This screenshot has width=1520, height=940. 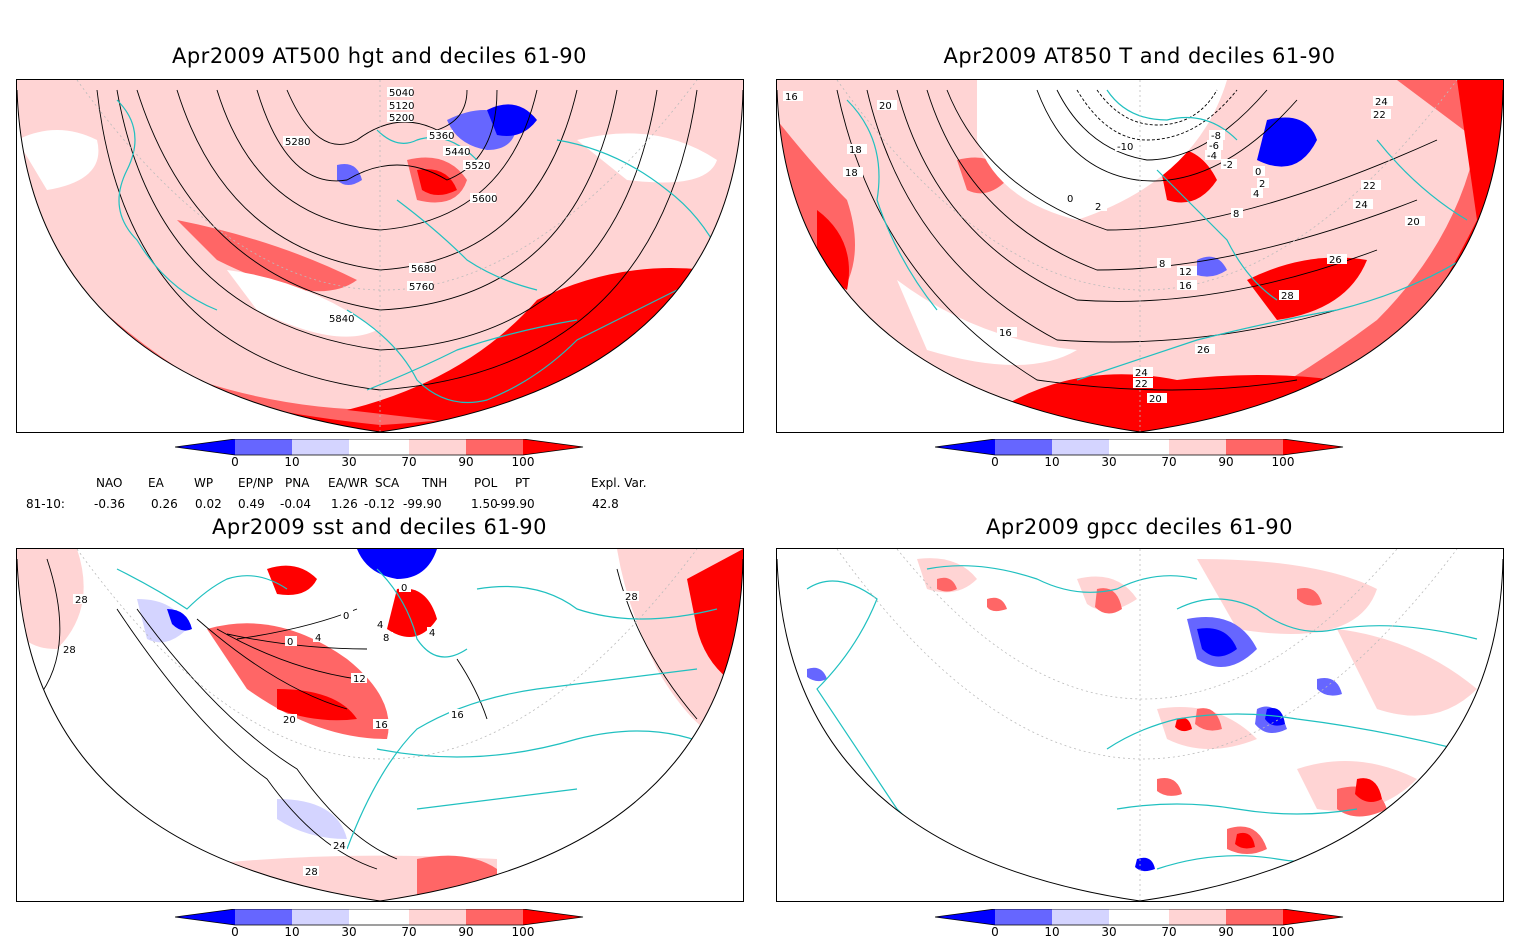 What do you see at coordinates (1139, 923) in the screenshot?
I see `colorbar-gpcc: 0 10 30 70 90 100` at bounding box center [1139, 923].